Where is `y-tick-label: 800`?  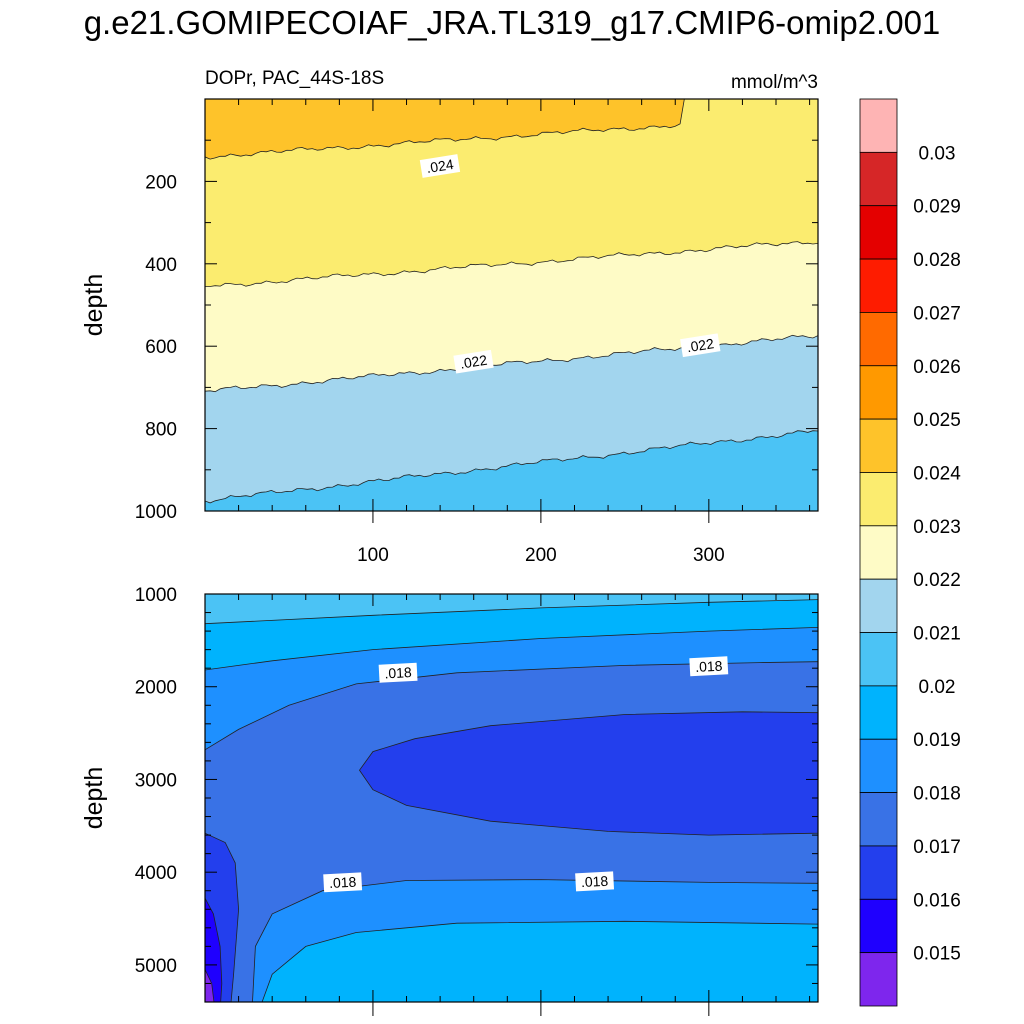 y-tick-label: 800 is located at coordinates (161, 430).